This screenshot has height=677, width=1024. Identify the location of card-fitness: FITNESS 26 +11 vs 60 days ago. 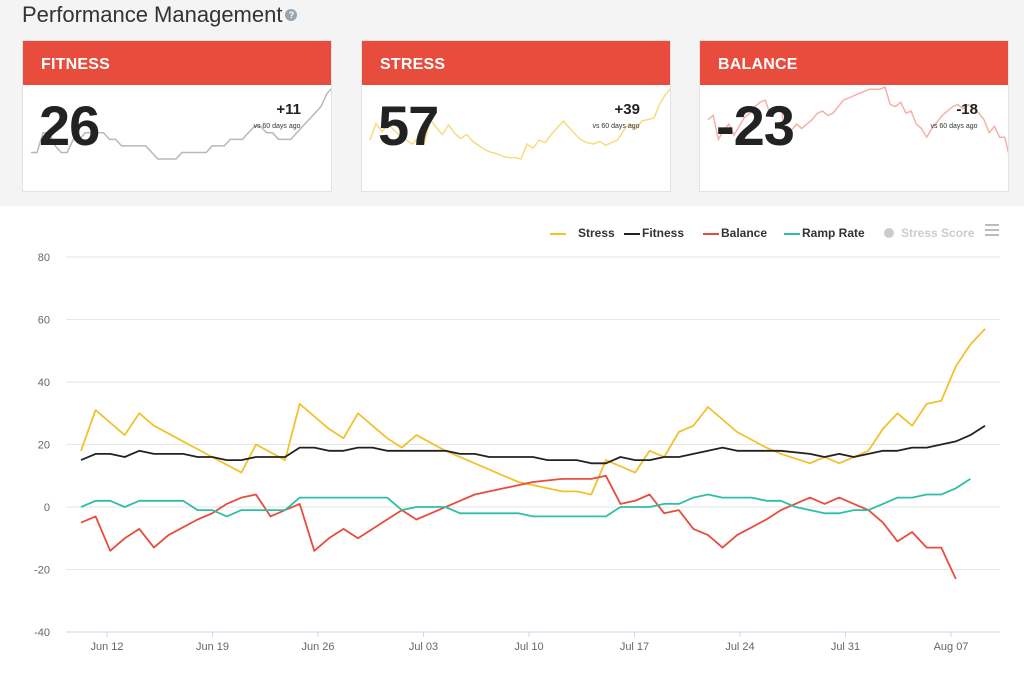
(177, 116).